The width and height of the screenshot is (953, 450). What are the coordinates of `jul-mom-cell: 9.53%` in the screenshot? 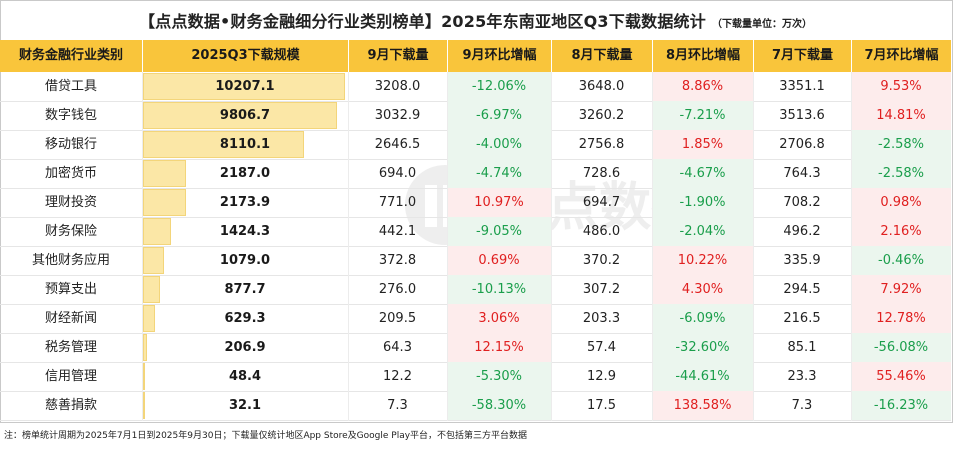 It's located at (901, 86).